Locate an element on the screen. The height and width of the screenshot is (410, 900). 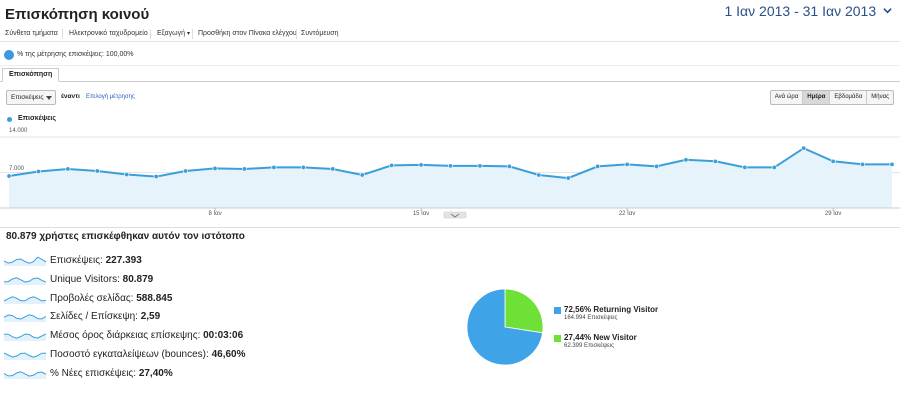
metric-value: 00:03:06 is located at coordinates (223, 336).